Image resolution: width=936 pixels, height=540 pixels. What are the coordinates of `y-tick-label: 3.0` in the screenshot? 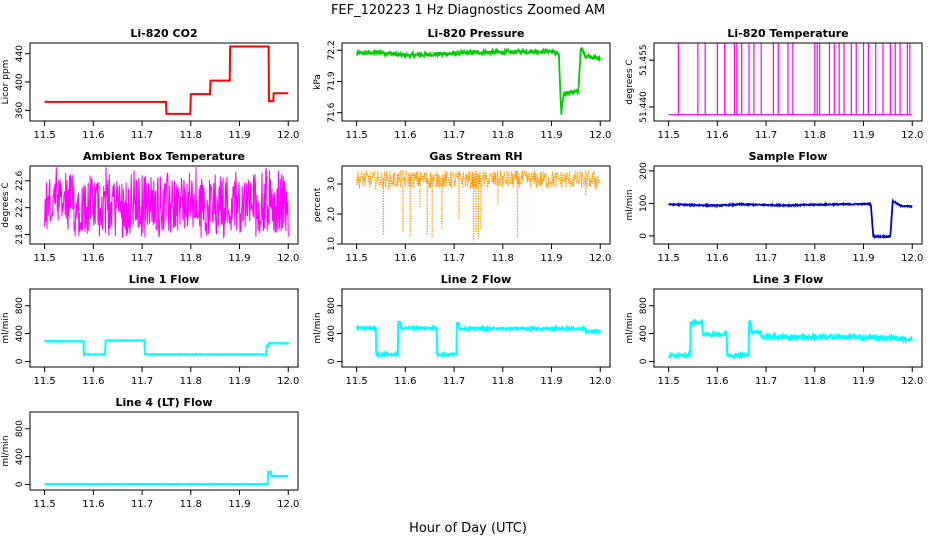 It's located at (332, 184).